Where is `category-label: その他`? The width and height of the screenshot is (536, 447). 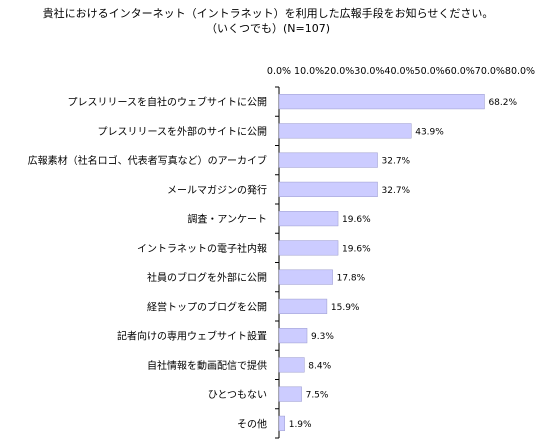 category-label: その他 is located at coordinates (252, 423).